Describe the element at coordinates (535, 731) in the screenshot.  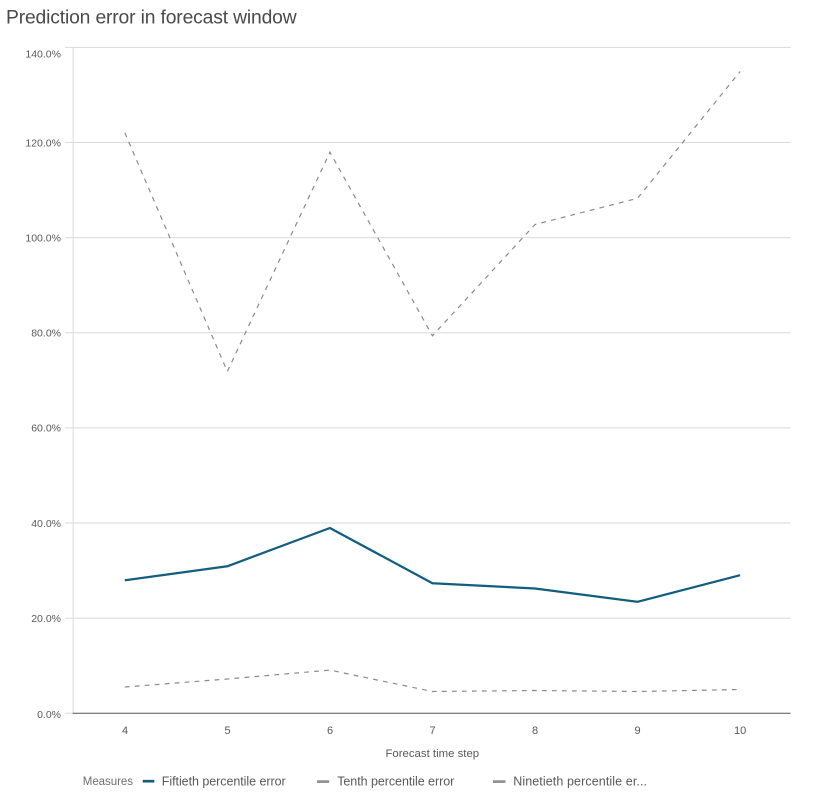
I see `svg-text: 8` at that location.